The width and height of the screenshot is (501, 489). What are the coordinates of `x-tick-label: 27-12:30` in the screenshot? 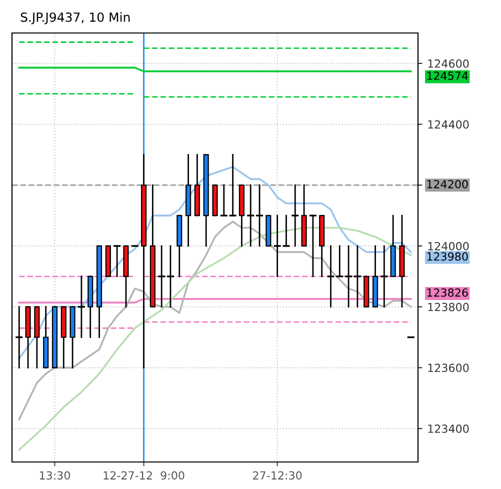 It's located at (277, 475).